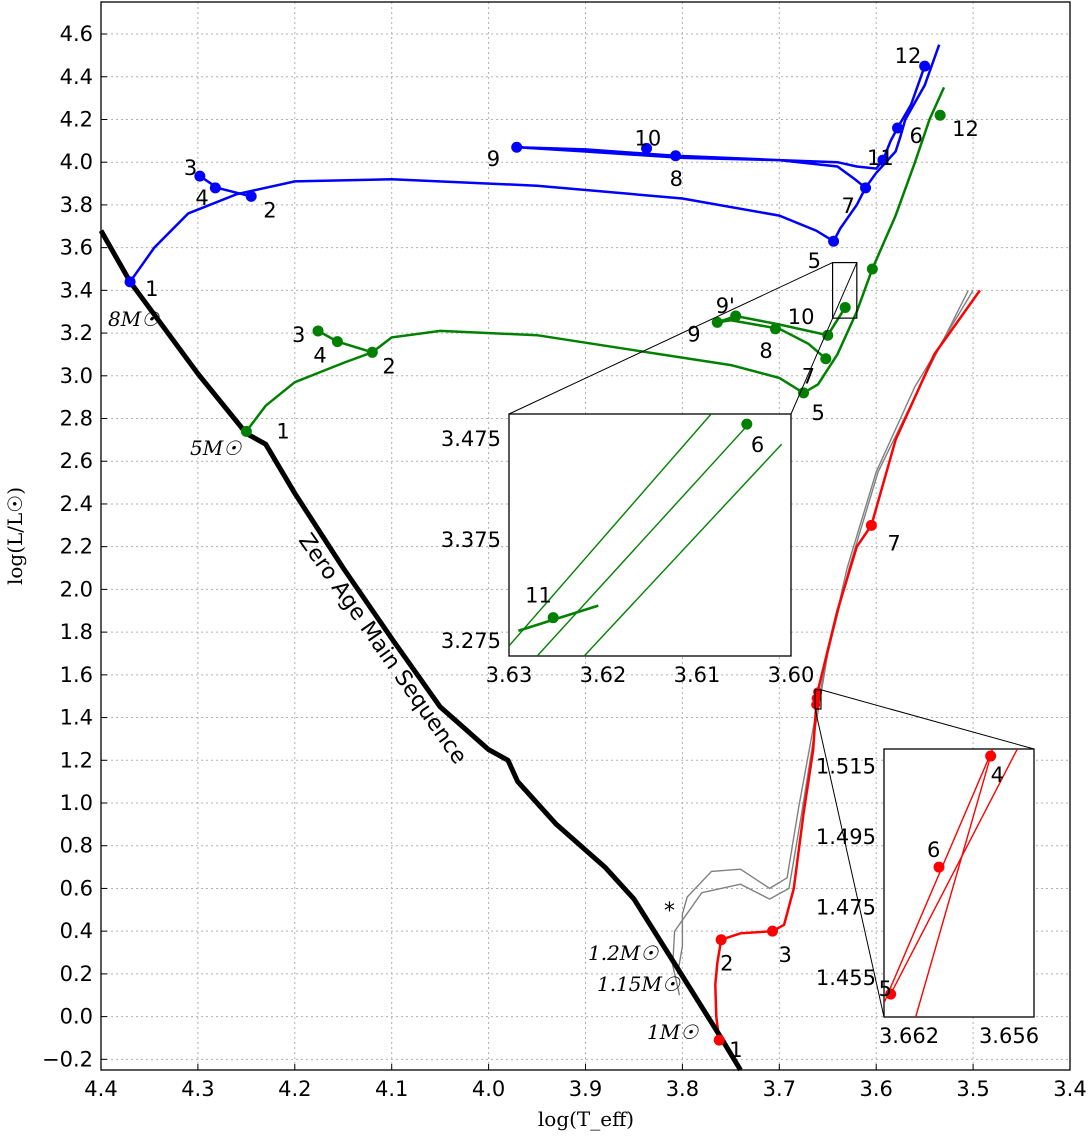  What do you see at coordinates (216, 448) in the screenshot?
I see `mass-label-5: 5M☉` at bounding box center [216, 448].